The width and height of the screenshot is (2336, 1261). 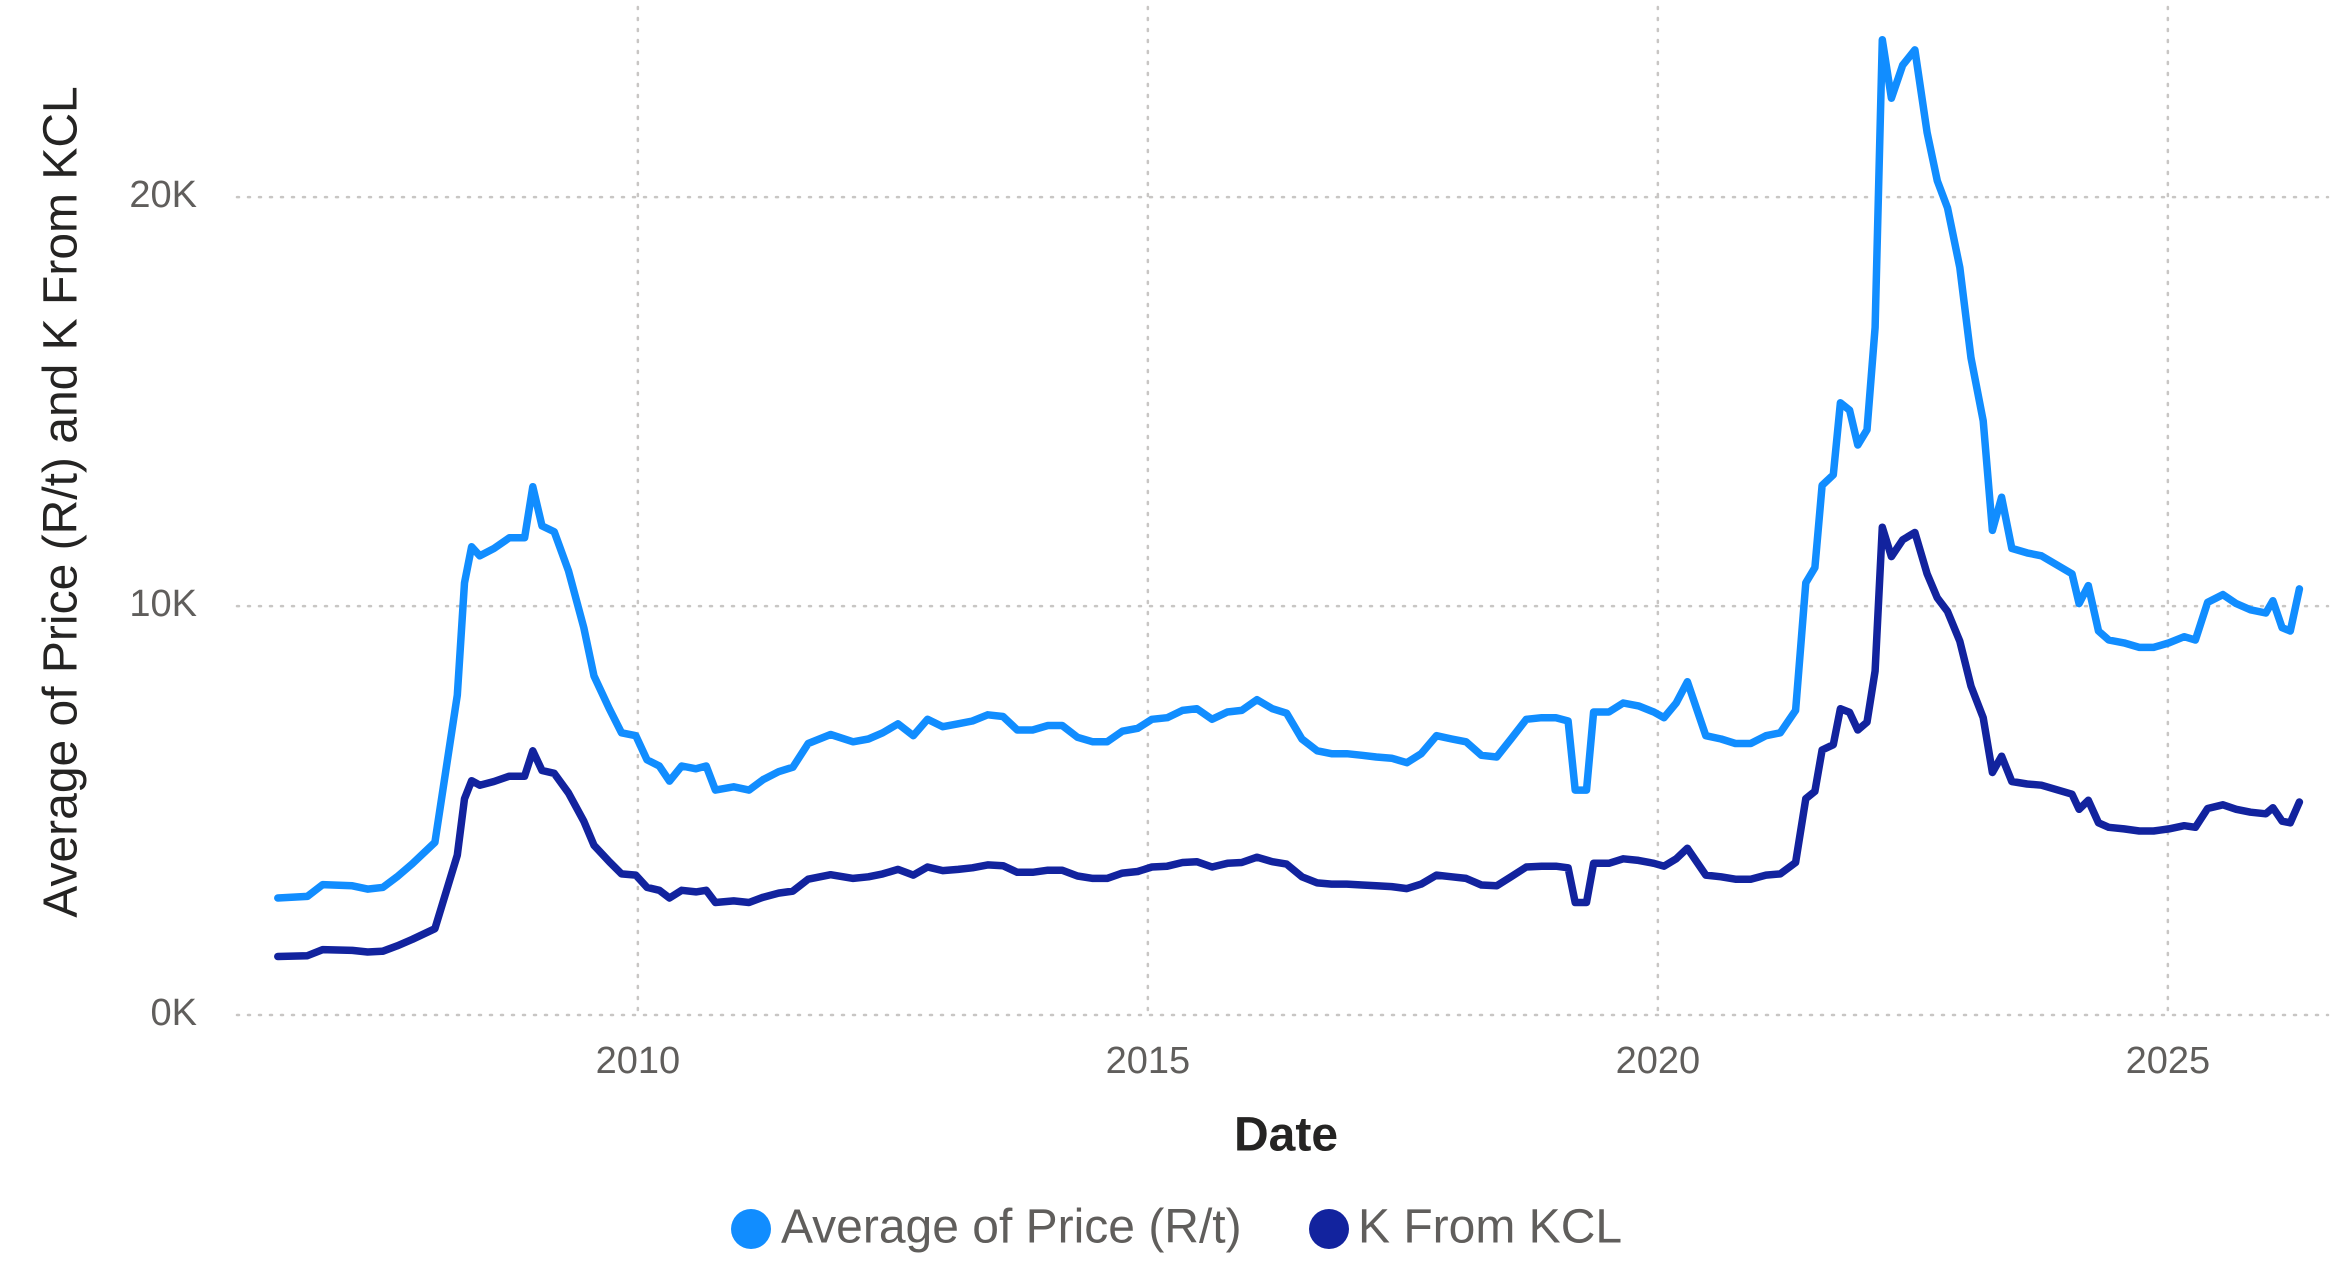 I want to click on x-tick-label: 2015, so click(x=1148, y=1061).